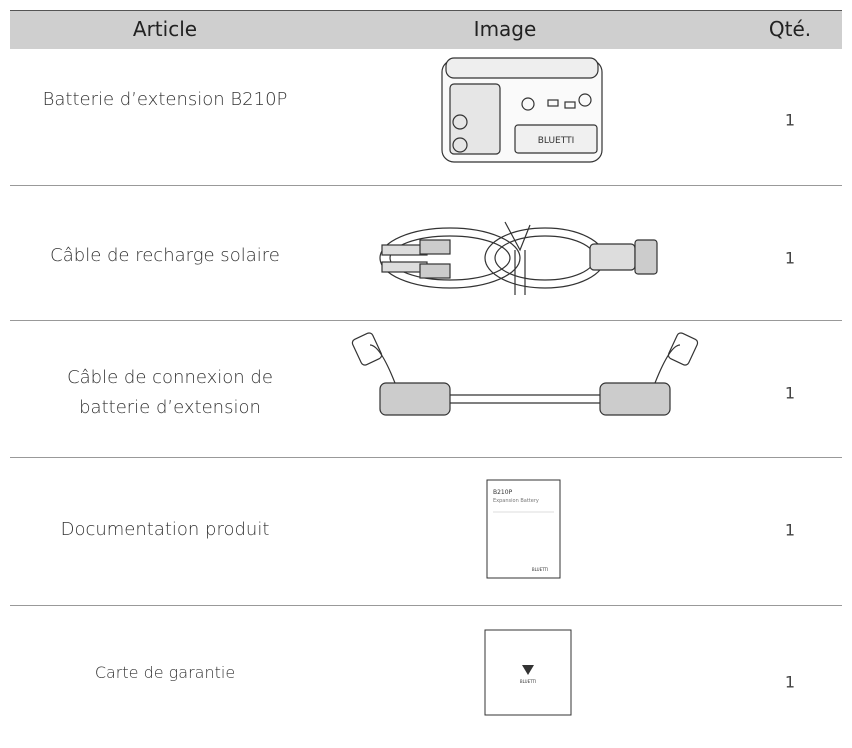 The image size is (852, 748). I want to click on image-label: B210P, so click(503, 492).